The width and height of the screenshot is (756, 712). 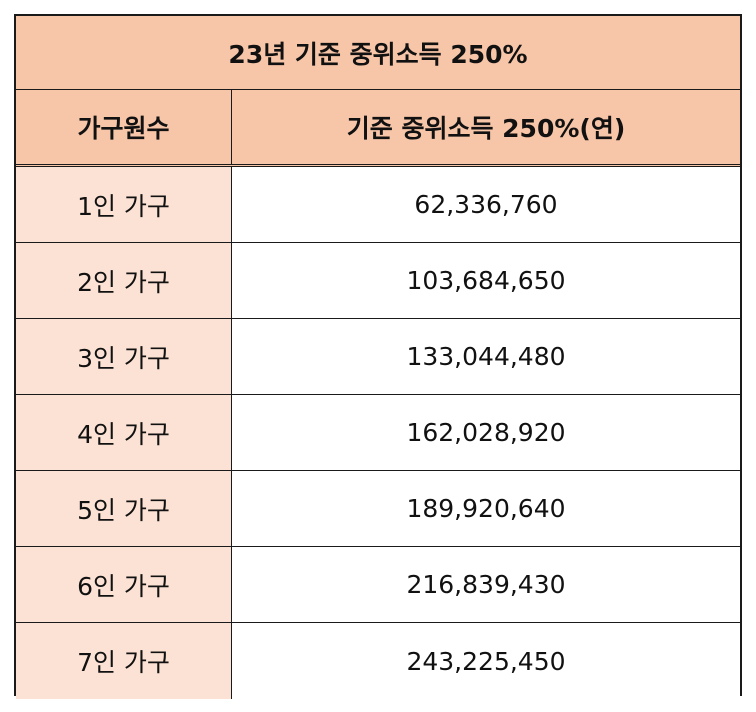 What do you see at coordinates (486, 204) in the screenshot?
I see `income-value-cell: 62,336,760` at bounding box center [486, 204].